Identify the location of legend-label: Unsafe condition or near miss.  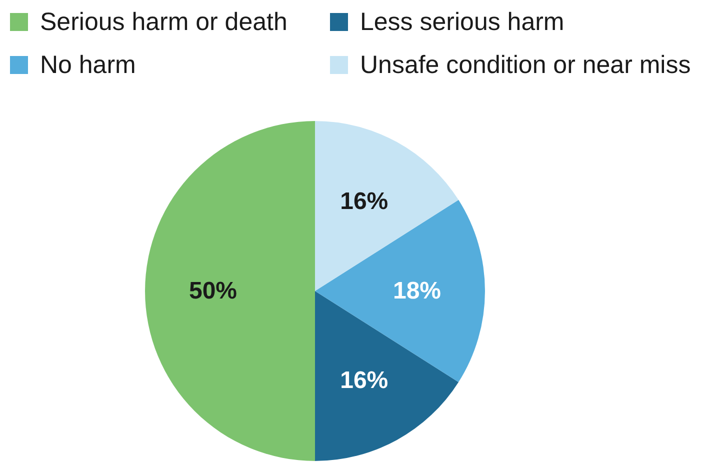
(525, 65).